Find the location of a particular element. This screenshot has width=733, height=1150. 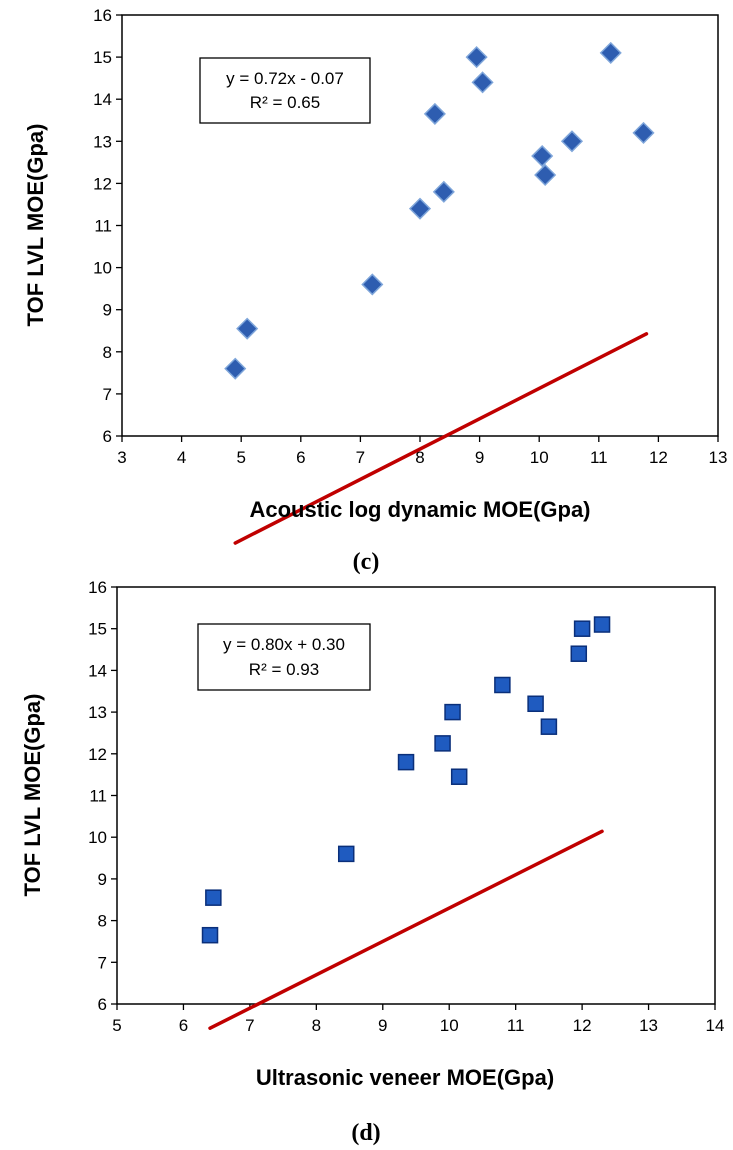

x-tick-labels: 3 4 5 6 7 8 9 10 11 12 13 is located at coordinates (422, 457).